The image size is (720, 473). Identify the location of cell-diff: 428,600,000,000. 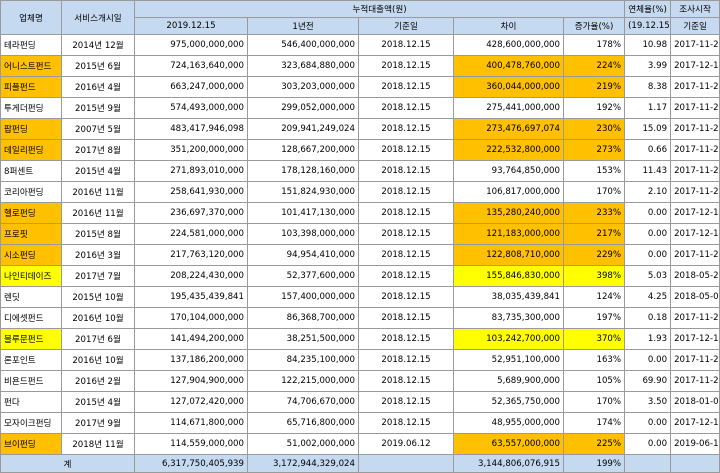
(508, 45).